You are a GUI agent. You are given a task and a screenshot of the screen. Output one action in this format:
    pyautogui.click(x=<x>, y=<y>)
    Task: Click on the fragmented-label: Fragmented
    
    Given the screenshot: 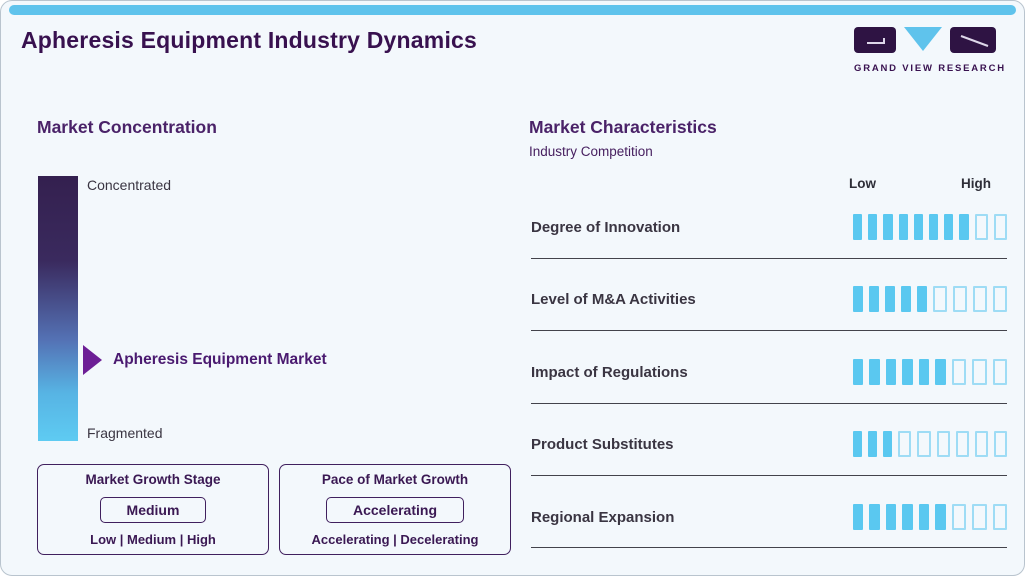 What is the action you would take?
    pyautogui.click(x=125, y=433)
    